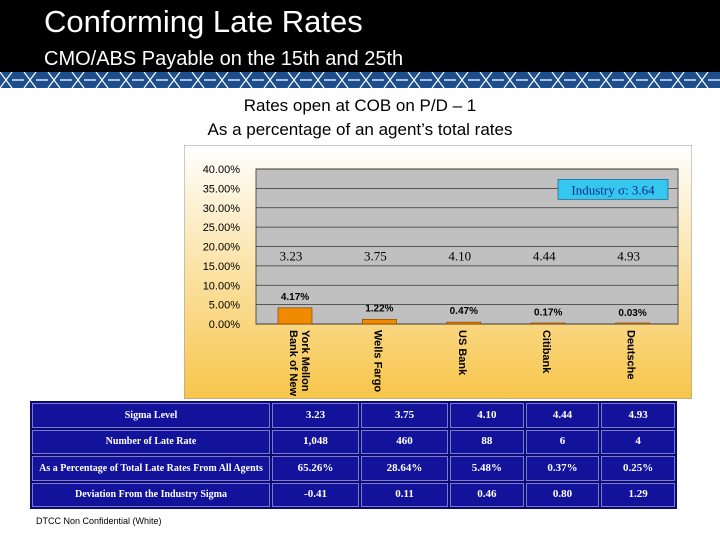  I want to click on table-row: Sigma Level 3.23 3.75 4.10 4.44 4.93, so click(353, 415).